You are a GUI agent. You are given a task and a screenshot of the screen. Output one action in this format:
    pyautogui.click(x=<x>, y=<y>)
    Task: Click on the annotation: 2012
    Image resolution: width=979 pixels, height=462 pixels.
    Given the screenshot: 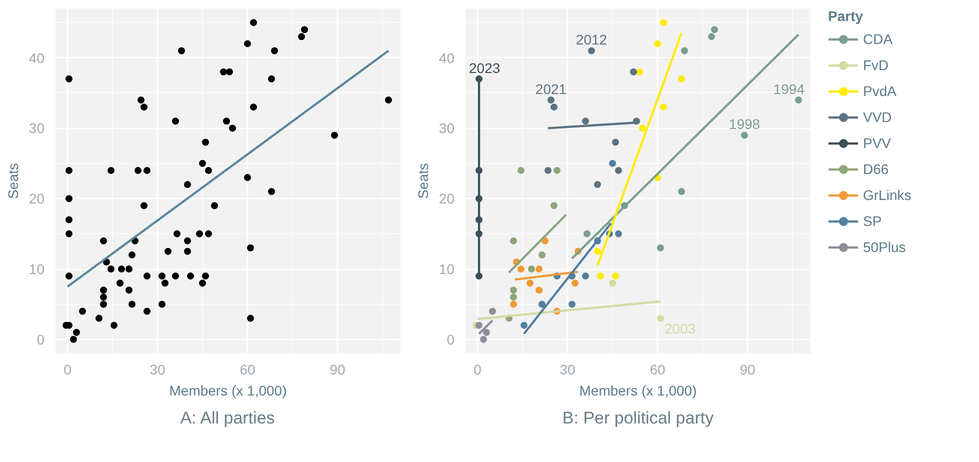 What is the action you would take?
    pyautogui.click(x=592, y=40)
    